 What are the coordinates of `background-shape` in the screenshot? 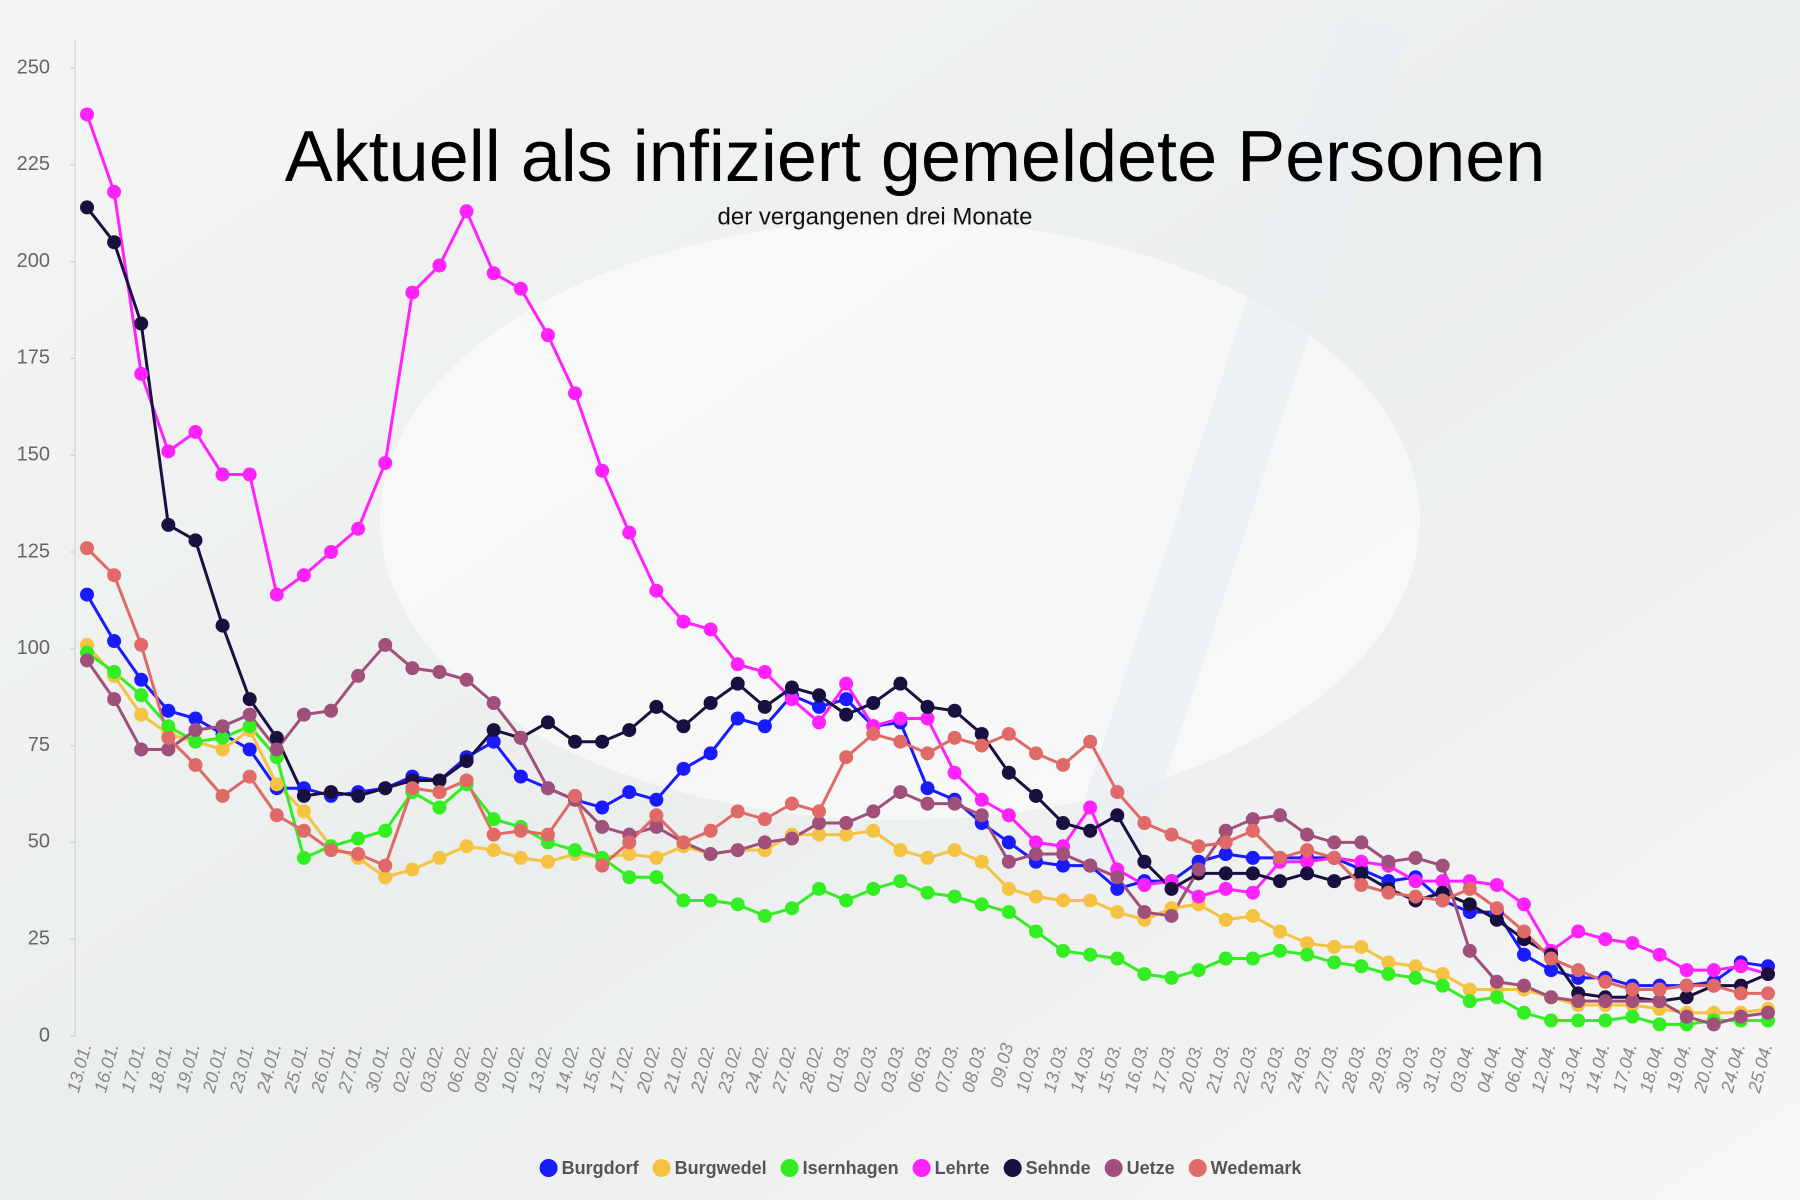 It's located at (1235, 450).